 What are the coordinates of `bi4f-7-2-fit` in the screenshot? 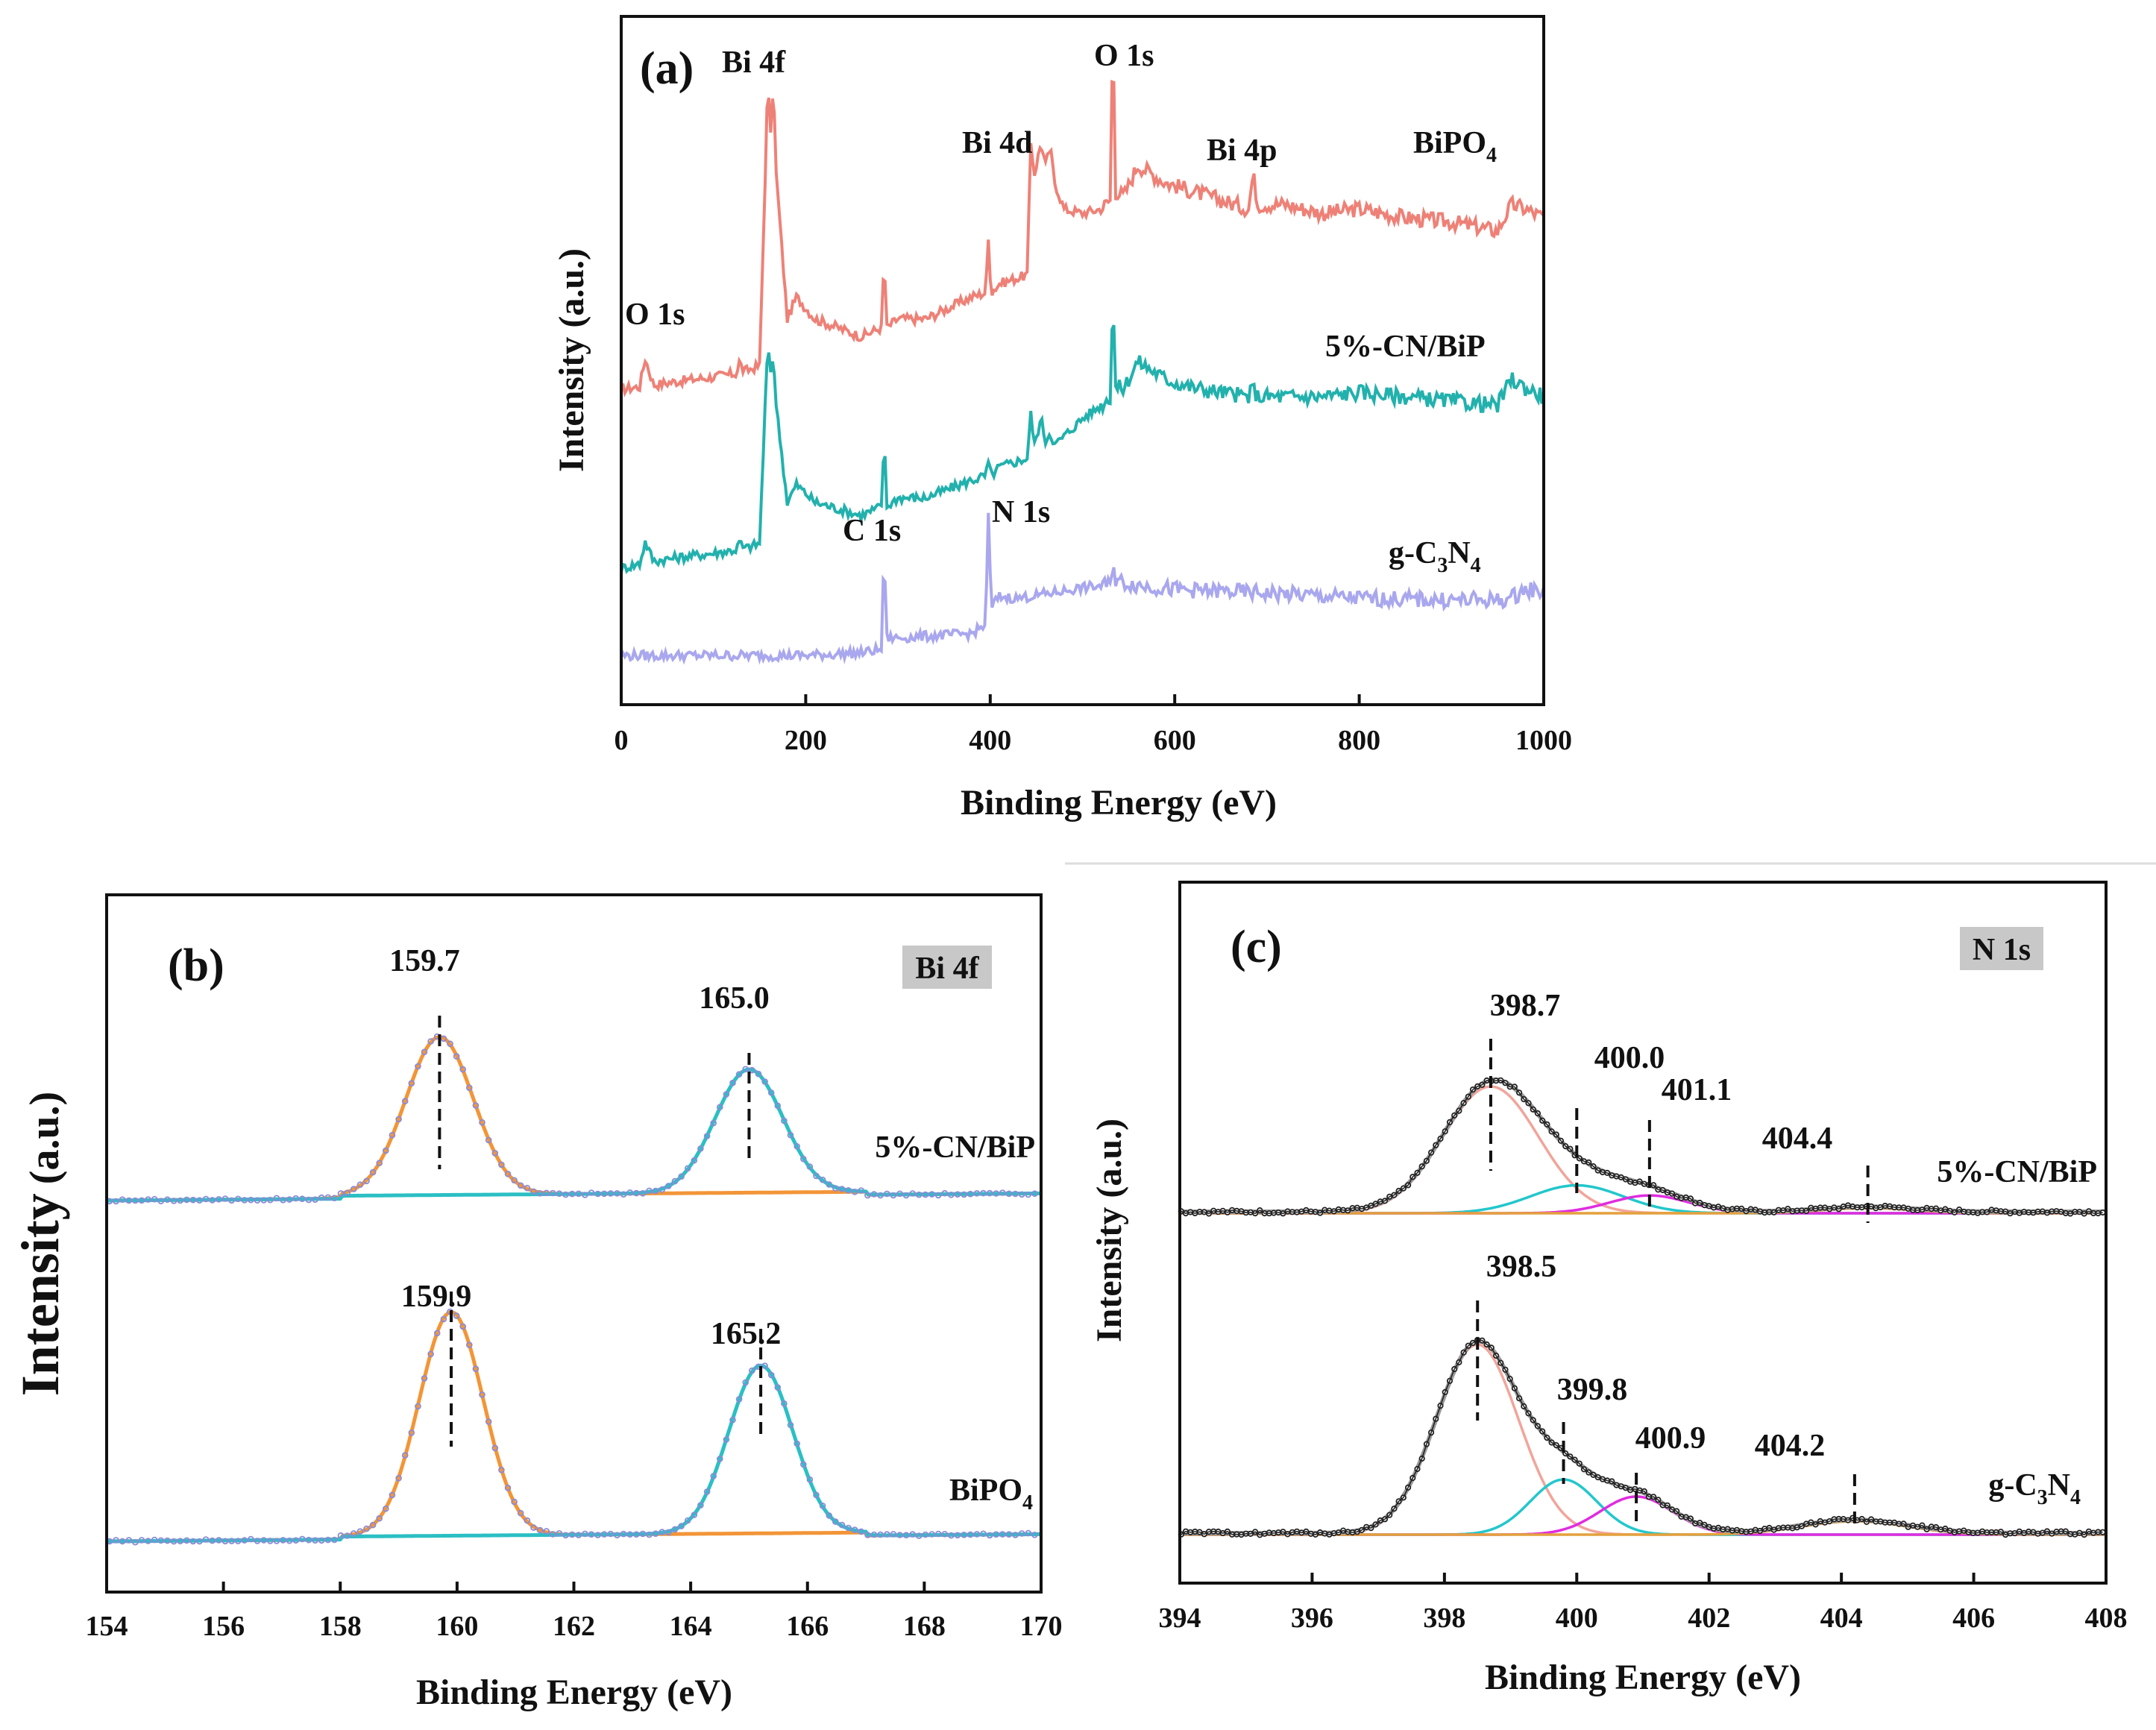 It's located at (574, 1119).